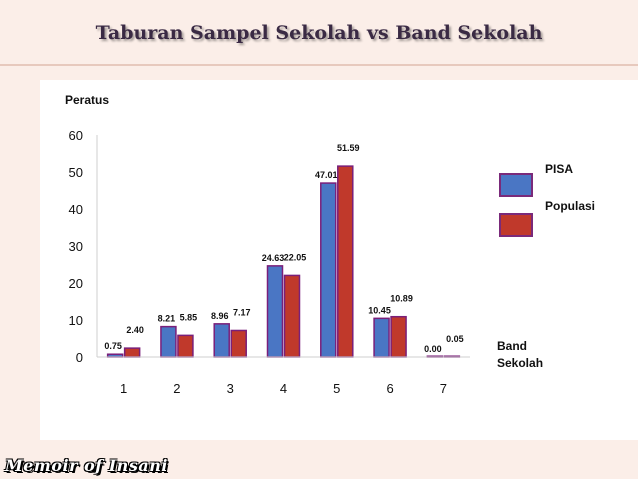  What do you see at coordinates (123, 388) in the screenshot?
I see `x-tick-label: 1` at bounding box center [123, 388].